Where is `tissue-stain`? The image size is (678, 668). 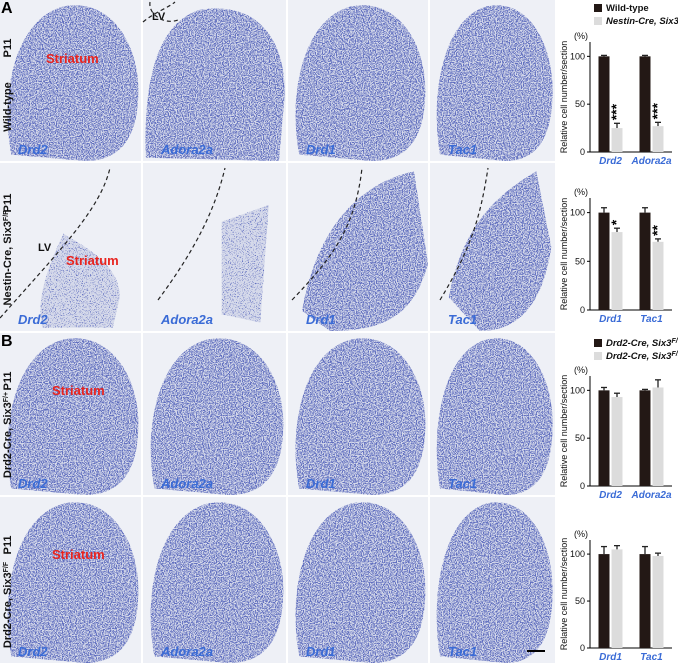 tissue-stain is located at coordinates (245, 264).